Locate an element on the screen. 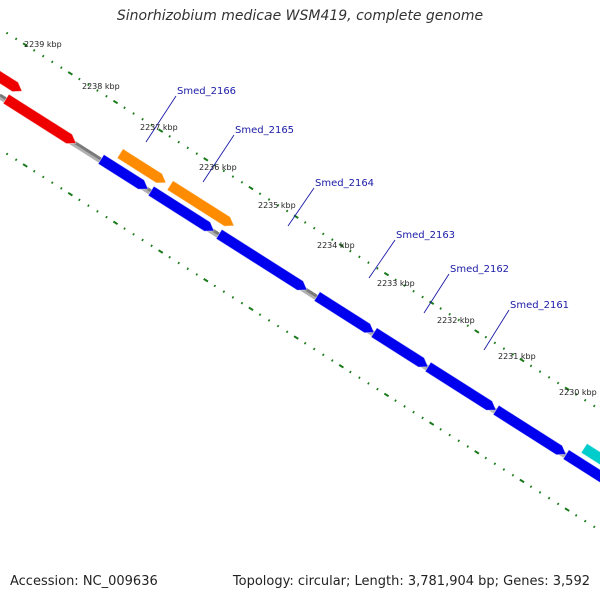 This screenshot has height=600, width=600. kbp-label: 2237 kbp is located at coordinates (159, 127).